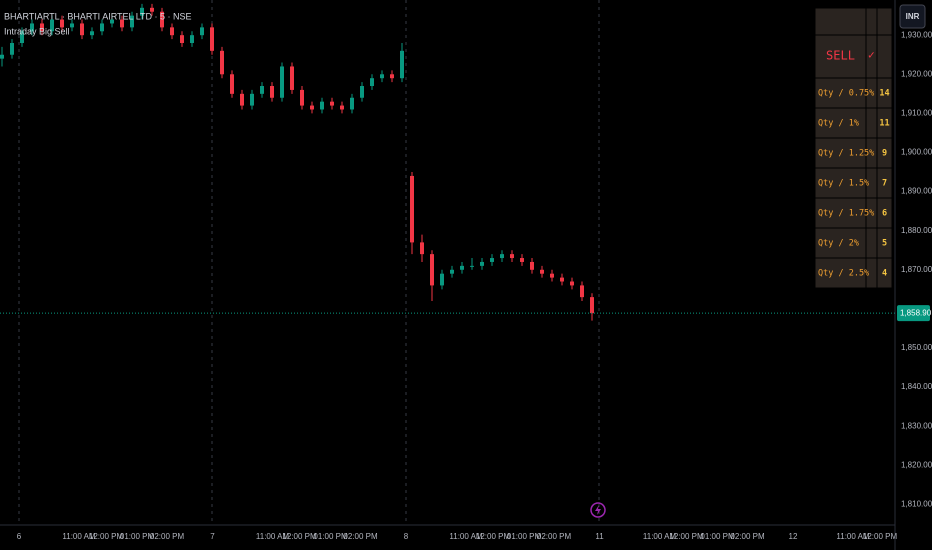 The height and width of the screenshot is (550, 932). I want to click on table-label: Qty / 1.25%, so click(846, 154).